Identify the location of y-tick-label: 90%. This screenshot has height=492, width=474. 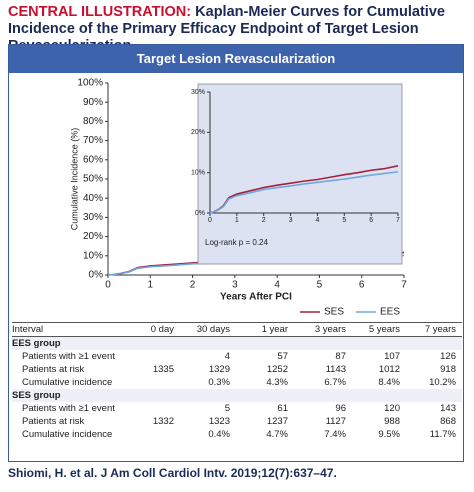
(93, 102).